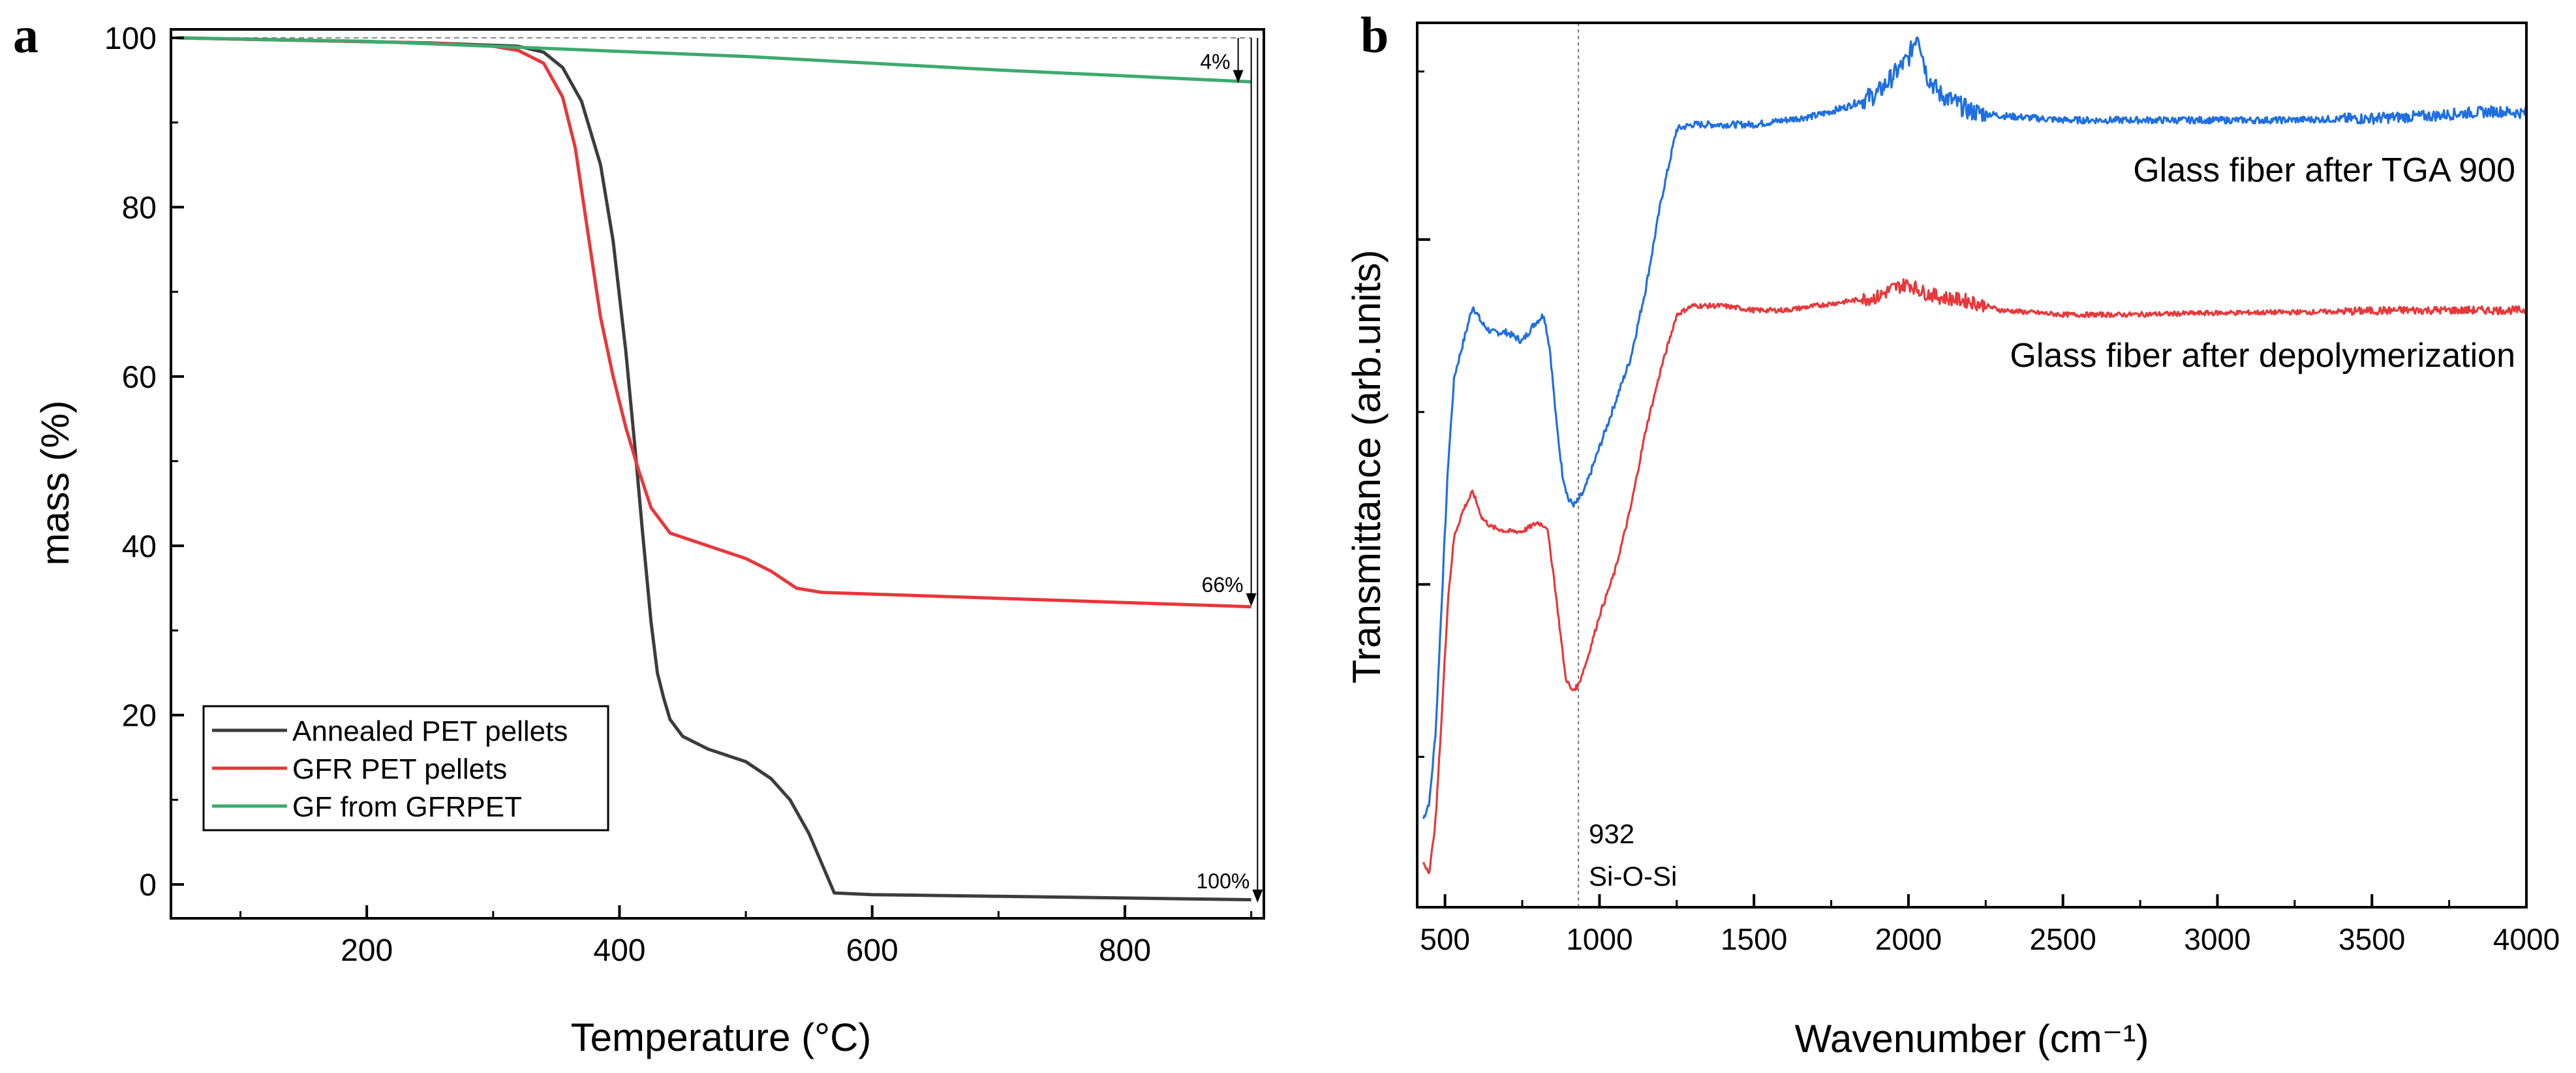 Image resolution: width=2576 pixels, height=1073 pixels. Describe the element at coordinates (55, 482) in the screenshot. I see `panel-a-y-axis-title: mass (%)` at that location.